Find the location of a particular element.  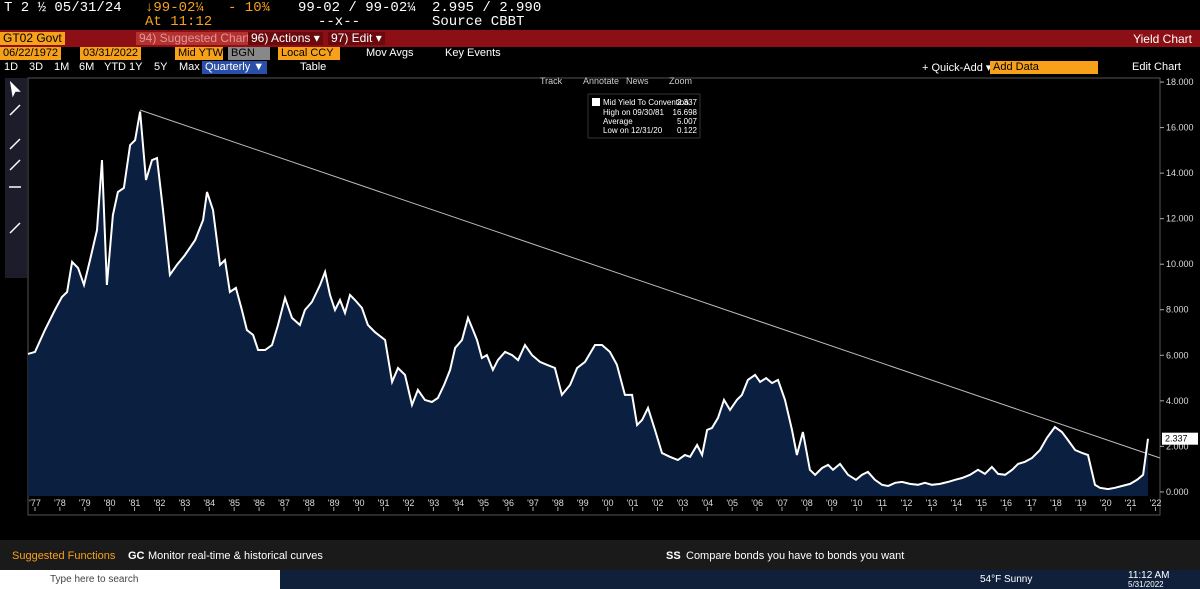

period-button: Max is located at coordinates (189, 67).